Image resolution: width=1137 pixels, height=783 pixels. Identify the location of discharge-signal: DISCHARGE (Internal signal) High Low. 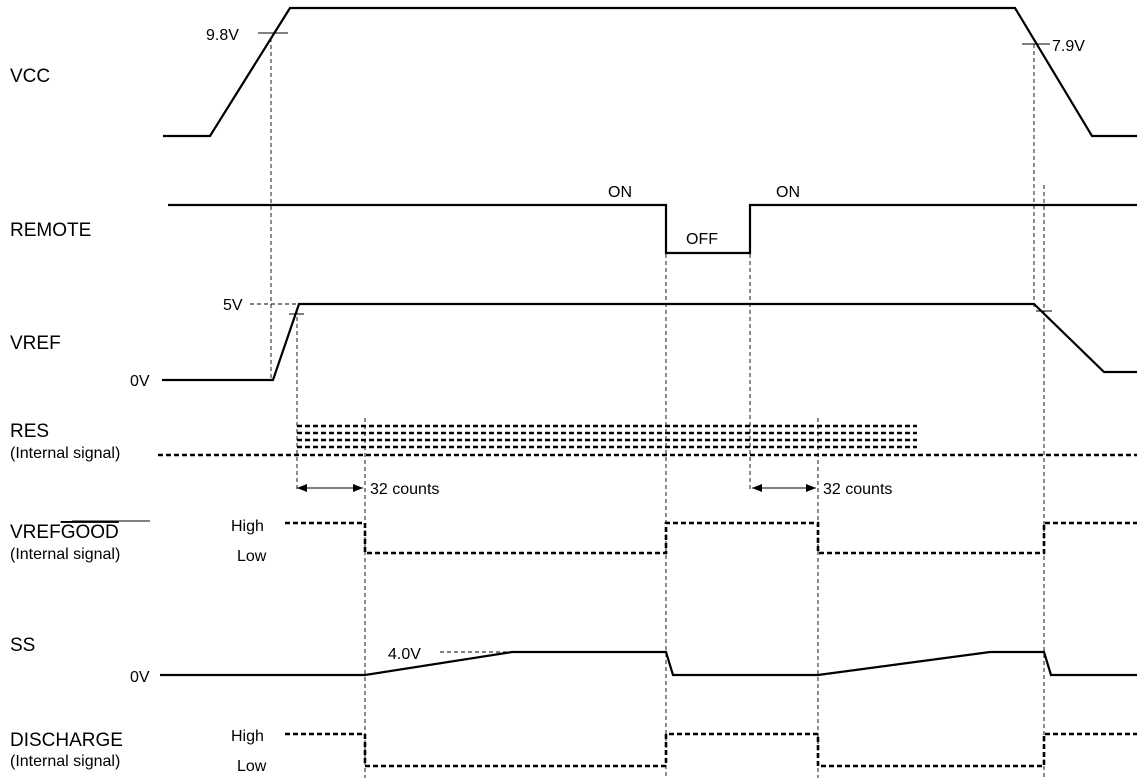
(573, 751).